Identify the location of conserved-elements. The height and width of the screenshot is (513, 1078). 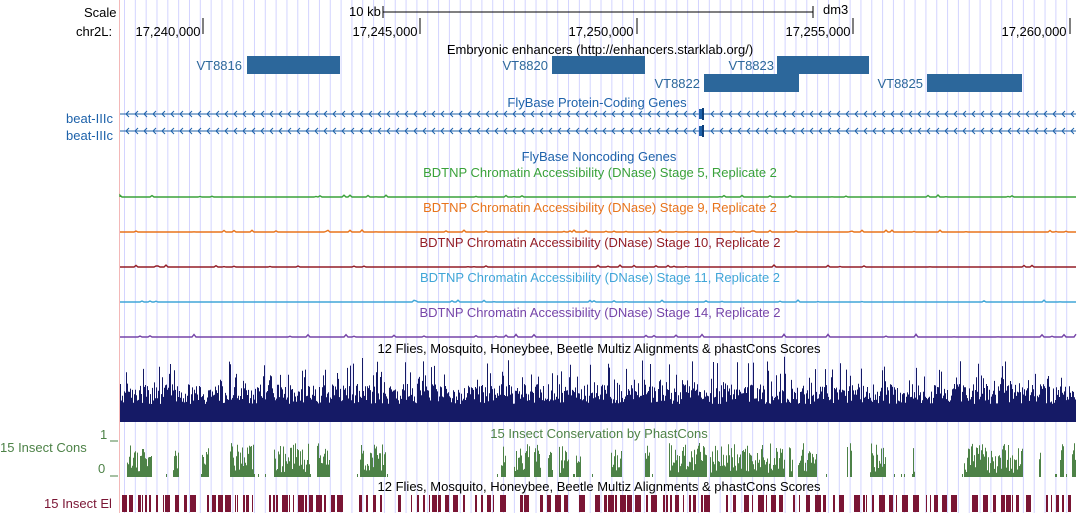
(539, 503).